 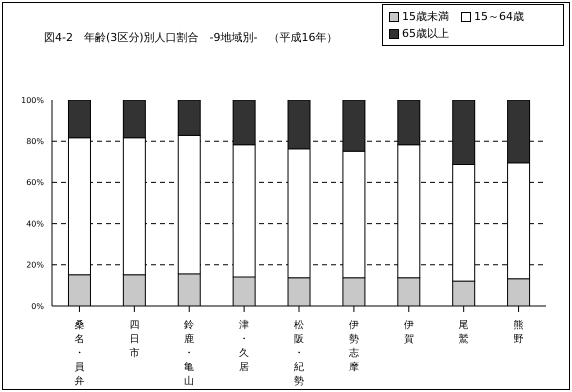 What do you see at coordinates (35, 141) in the screenshot?
I see `y-tick-label: 80%` at bounding box center [35, 141].